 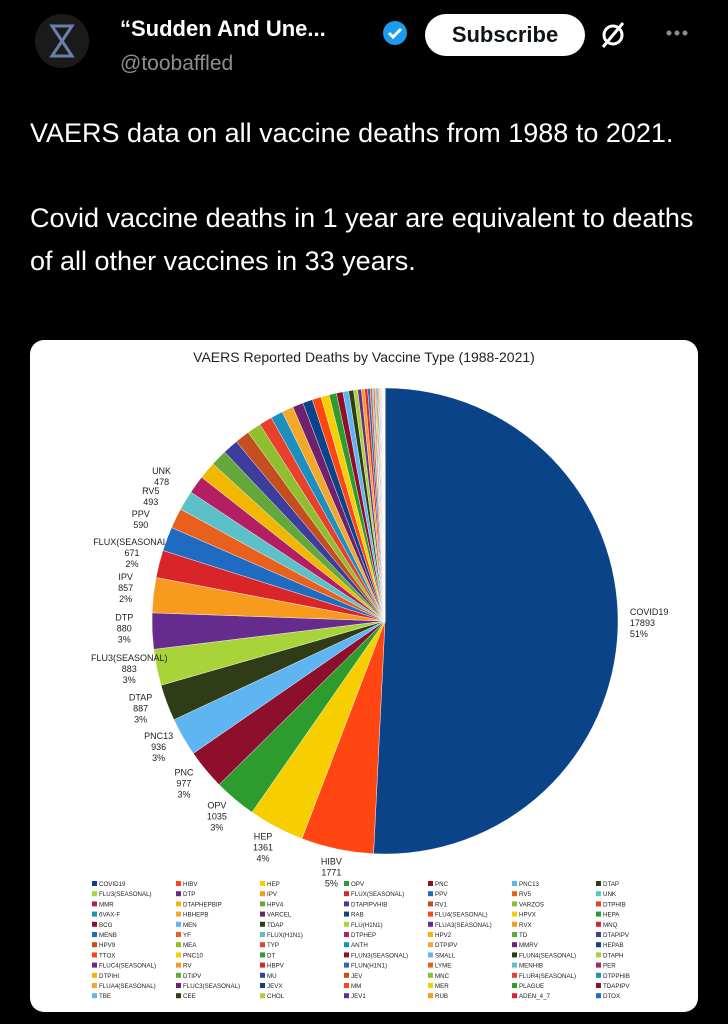 What do you see at coordinates (127, 986) in the screenshot?
I see `legend-label: FLUA4(SEASONAL)` at bounding box center [127, 986].